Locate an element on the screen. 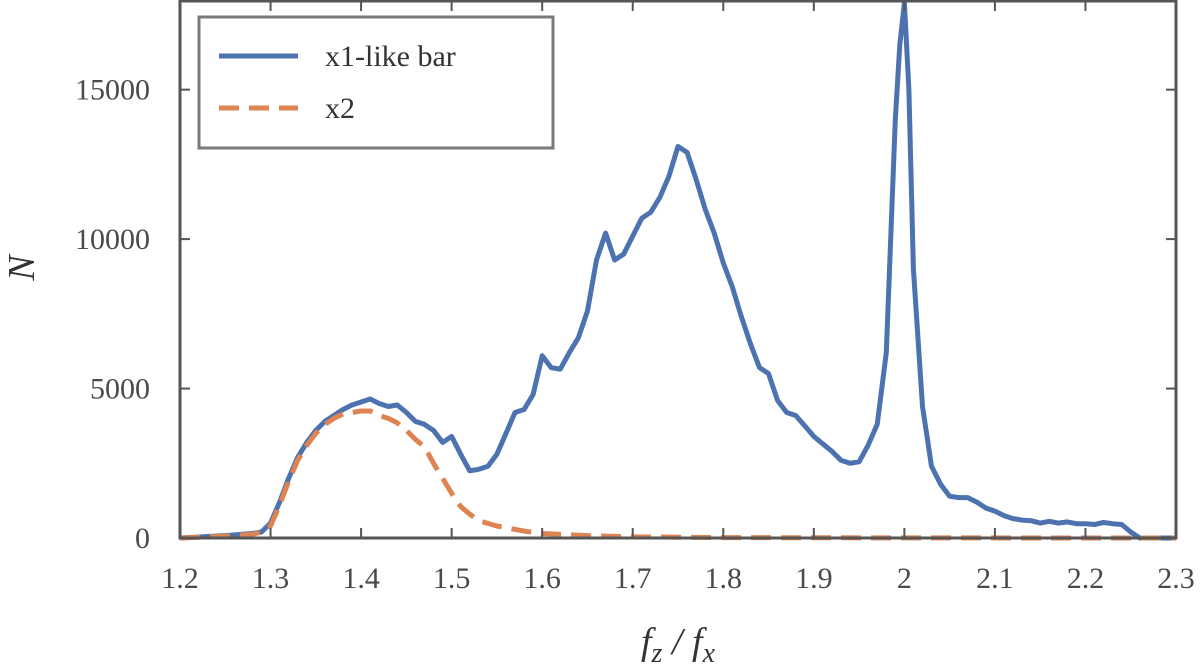 This screenshot has height=668, width=1200. x-tick-label: 1.3 is located at coordinates (271, 578).